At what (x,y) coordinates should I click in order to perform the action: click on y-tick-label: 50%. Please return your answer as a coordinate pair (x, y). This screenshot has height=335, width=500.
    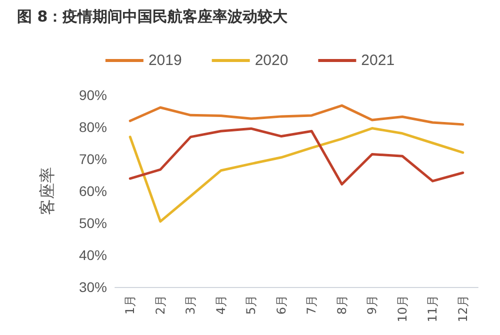
    Looking at the image, I should click on (92, 223).